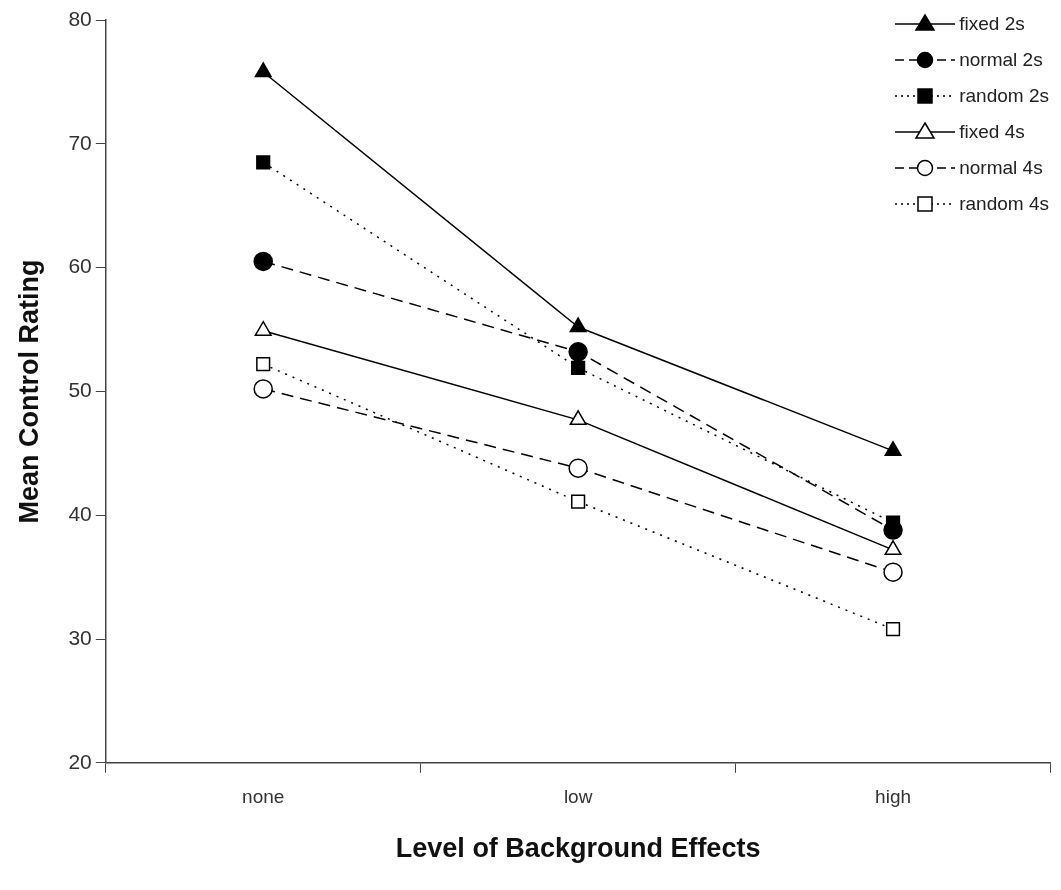  Describe the element at coordinates (893, 797) in the screenshot. I see `x-tick-label: high` at that location.